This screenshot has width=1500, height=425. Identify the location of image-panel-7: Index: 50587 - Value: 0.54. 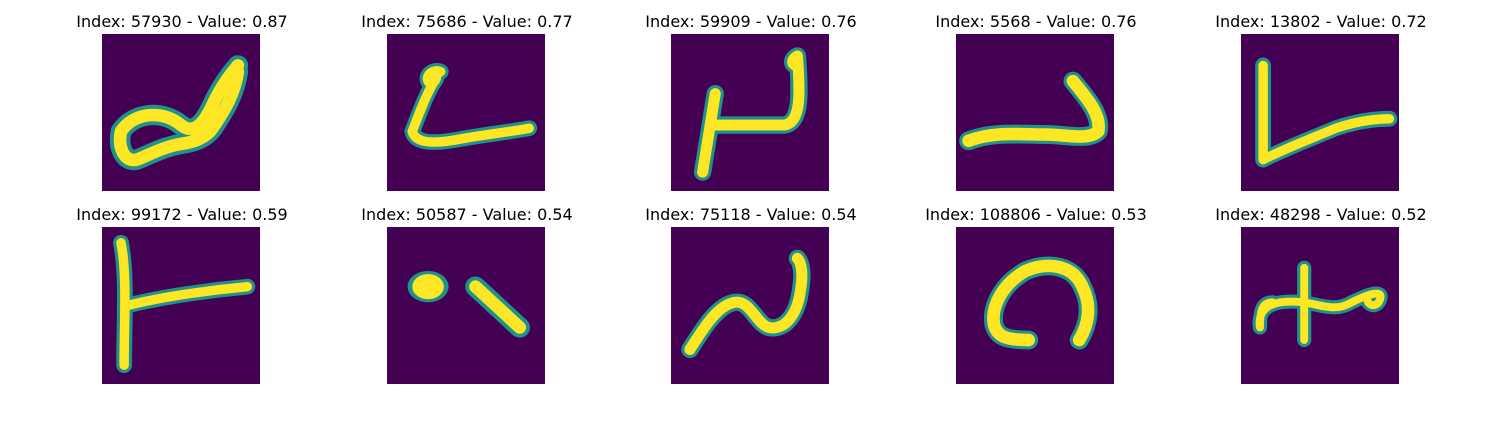
(467, 315).